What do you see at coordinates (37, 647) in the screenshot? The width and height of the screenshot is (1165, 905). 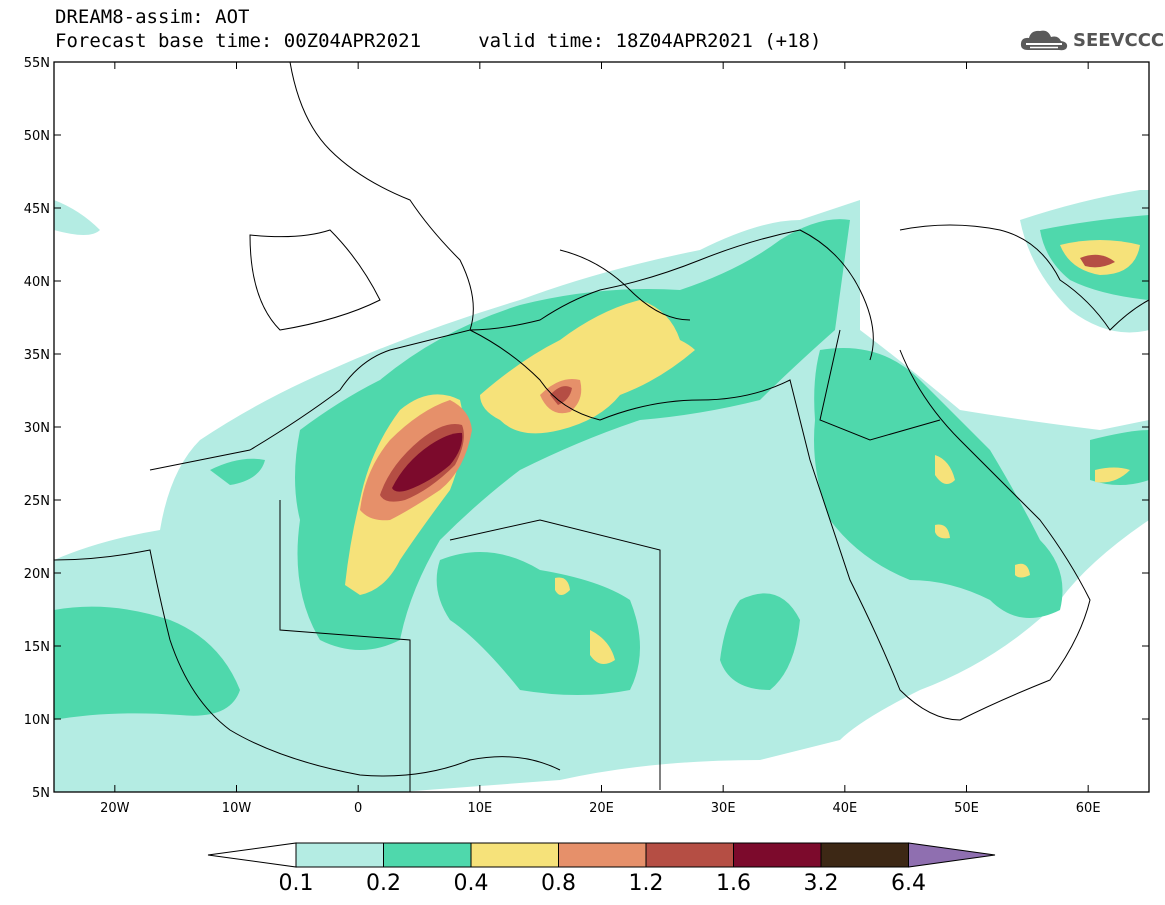 I see `lat-tick-label: 15N` at bounding box center [37, 647].